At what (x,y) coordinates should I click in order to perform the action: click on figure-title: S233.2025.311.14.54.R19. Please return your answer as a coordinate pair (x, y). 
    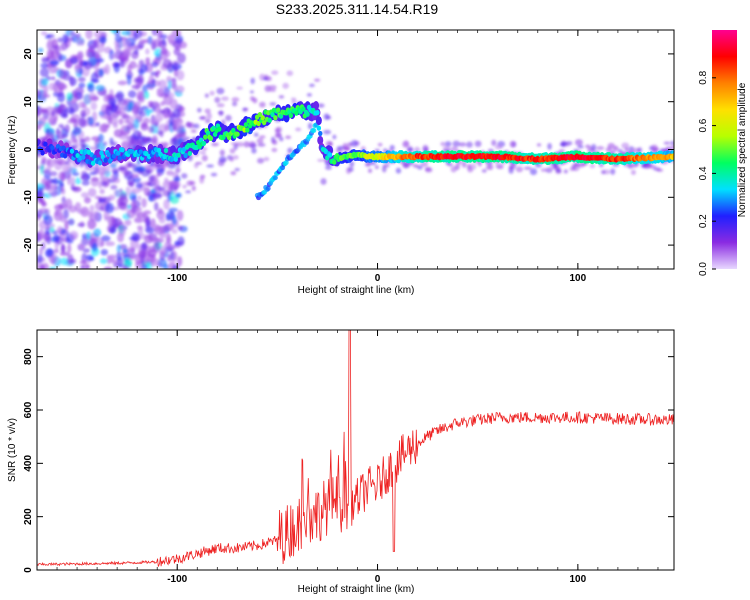
    Looking at the image, I should click on (357, 9).